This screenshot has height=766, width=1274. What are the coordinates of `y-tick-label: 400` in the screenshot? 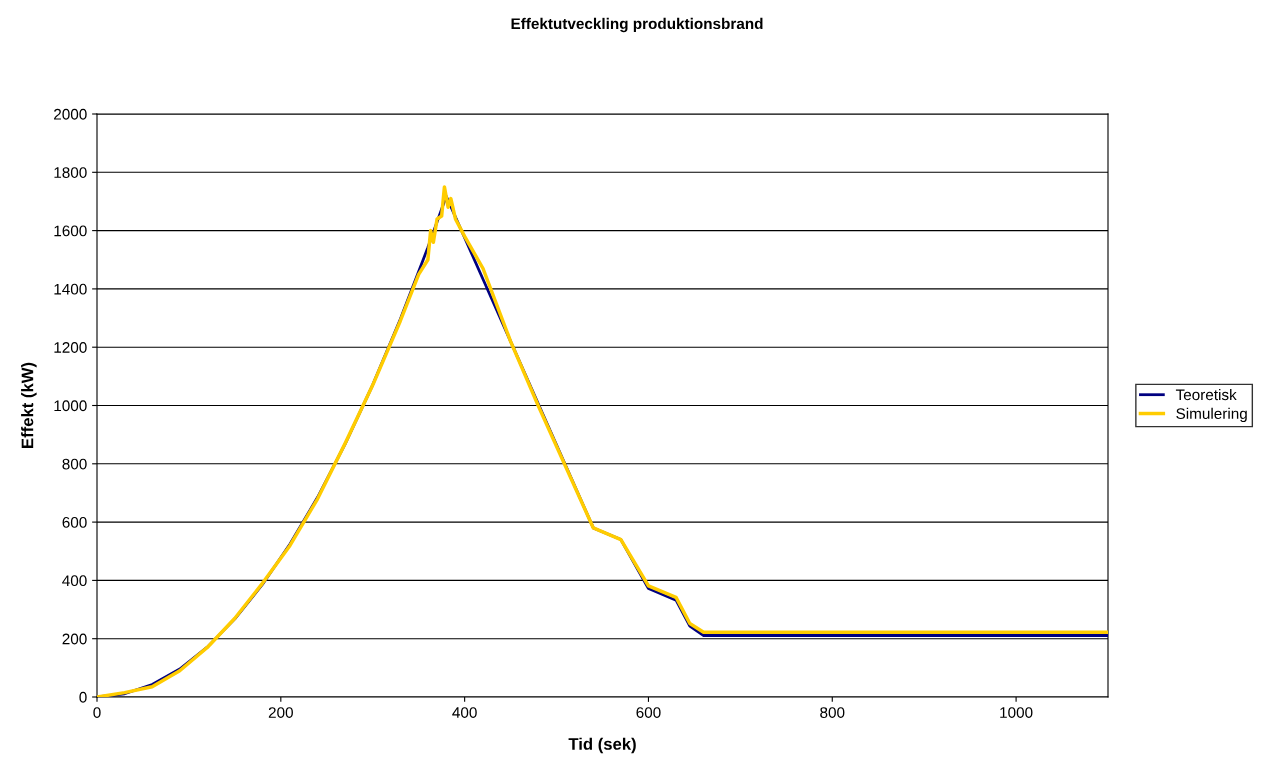 It's located at (74, 581).